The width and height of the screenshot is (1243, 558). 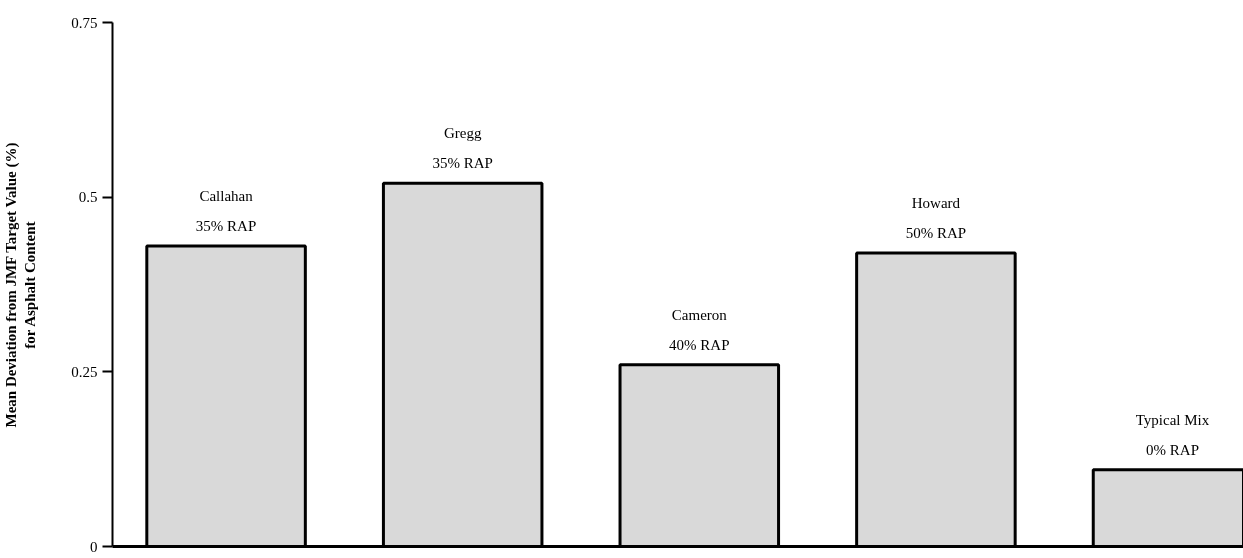 I want to click on y-tick-label: 0.75, so click(x=84, y=22).